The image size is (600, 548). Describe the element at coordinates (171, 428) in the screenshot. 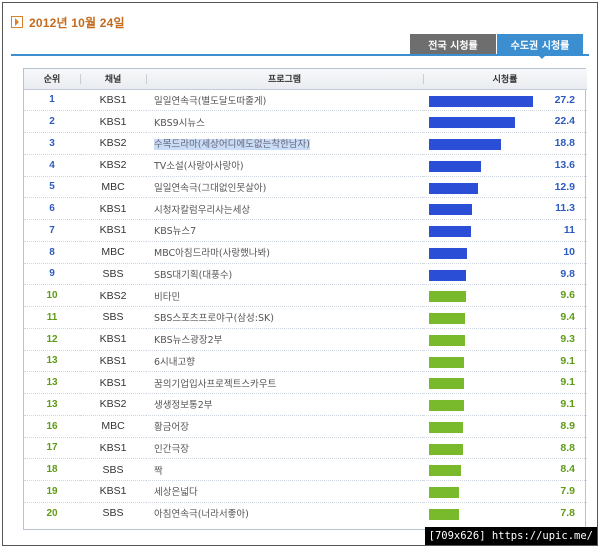

I see `program-title-link: 황금어장` at that location.